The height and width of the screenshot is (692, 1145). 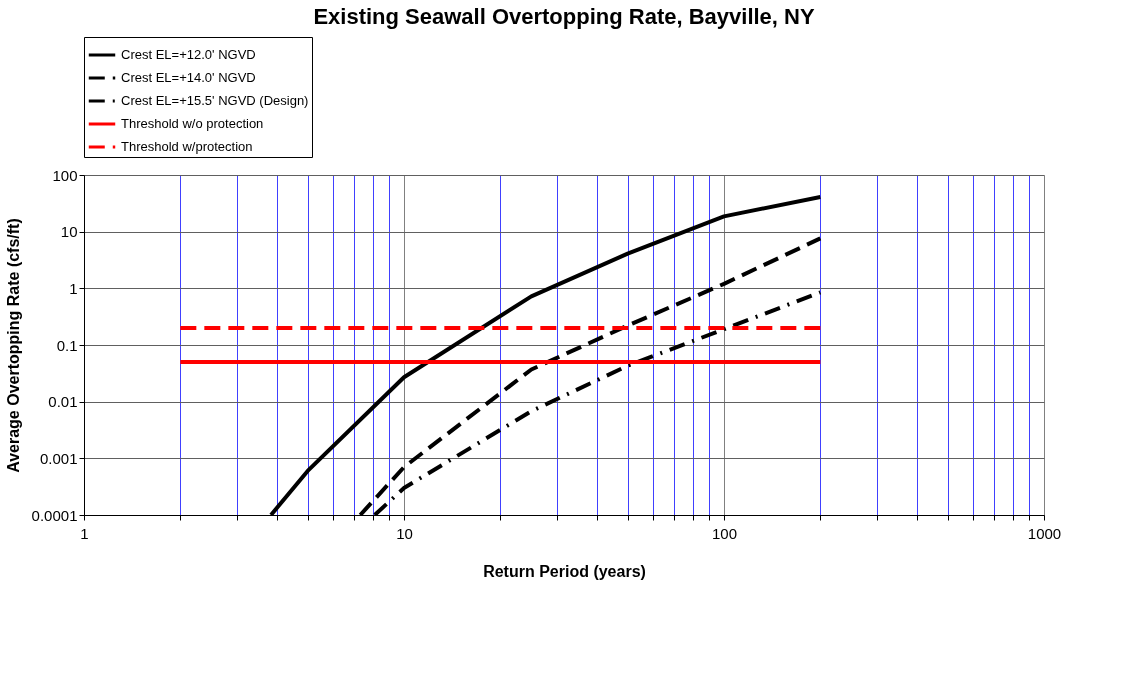 What do you see at coordinates (67, 345) in the screenshot?
I see `y-tick-label: 0.1` at bounding box center [67, 345].